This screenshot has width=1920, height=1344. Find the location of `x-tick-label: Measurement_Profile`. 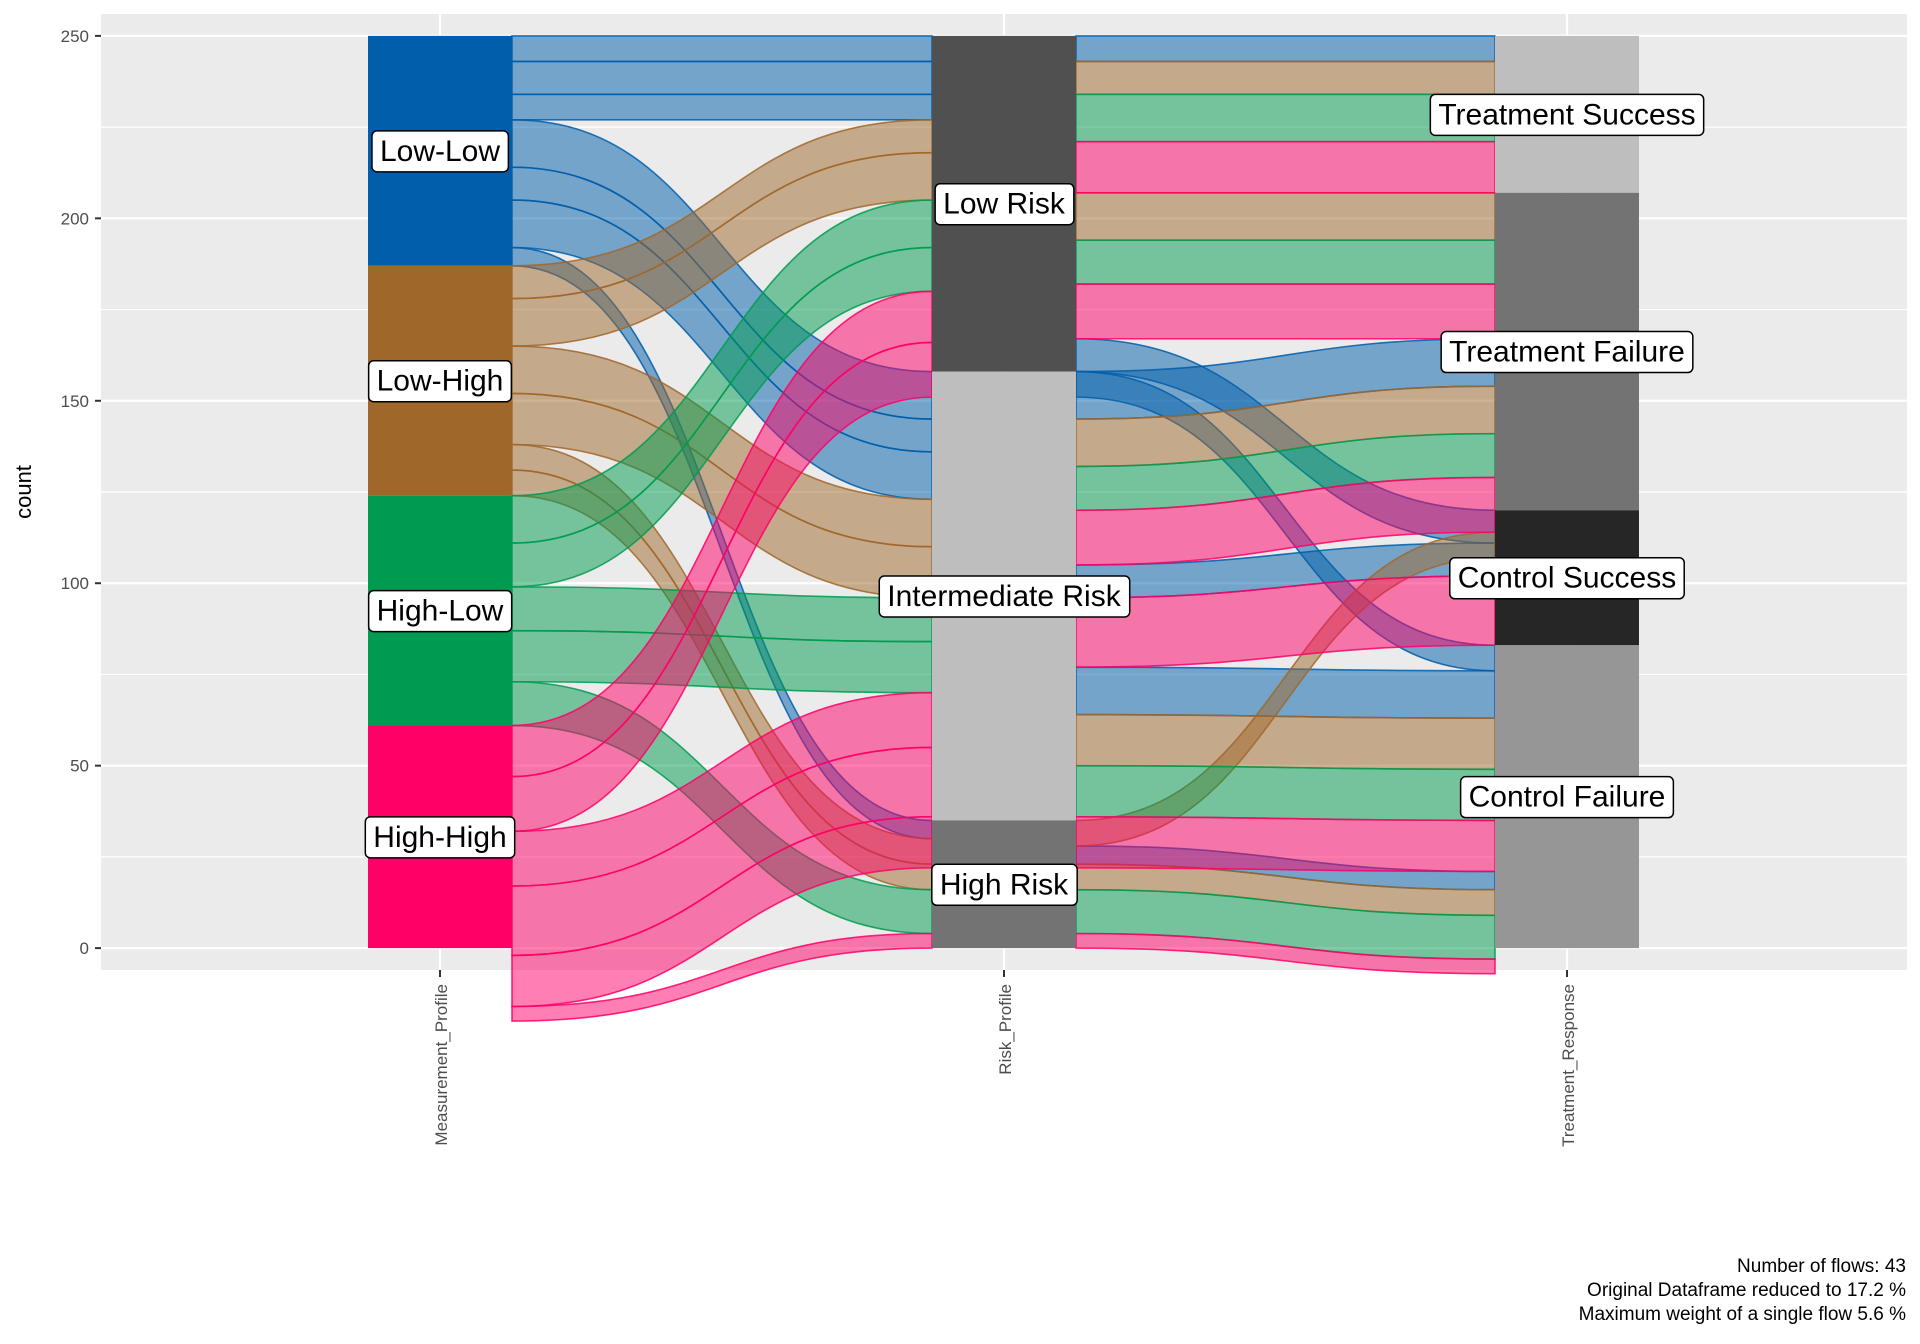

x-tick-label: Measurement_Profile is located at coordinates (441, 1065).